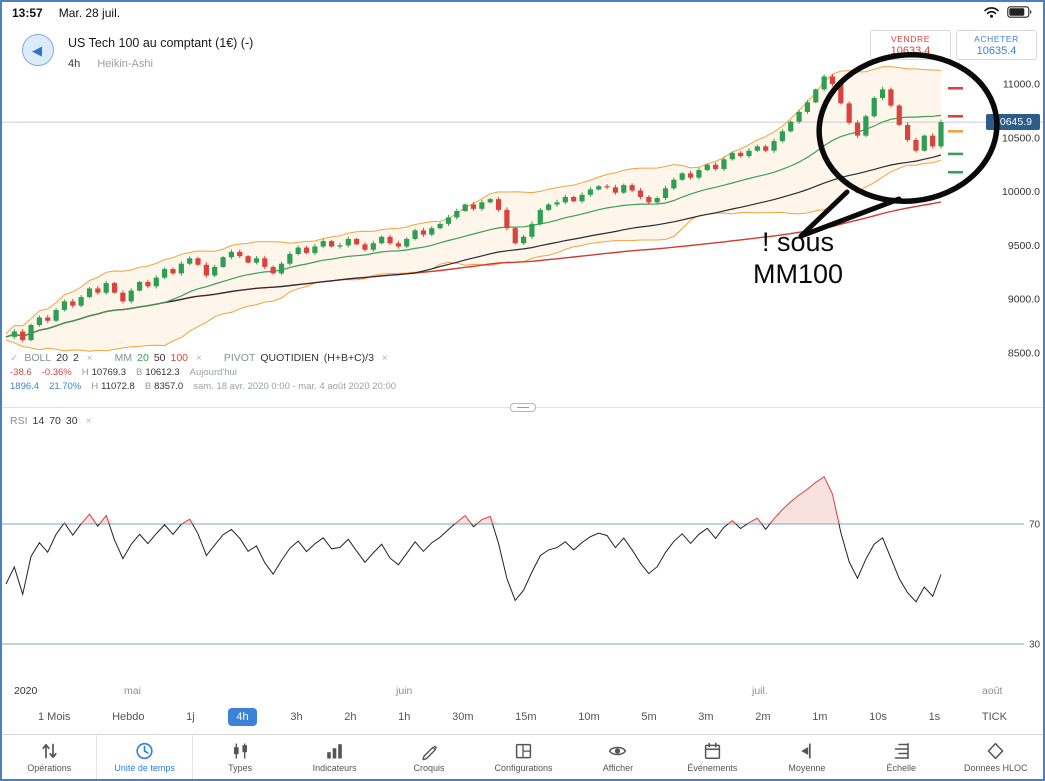  I want to click on wifi-icon, so click(991, 13).